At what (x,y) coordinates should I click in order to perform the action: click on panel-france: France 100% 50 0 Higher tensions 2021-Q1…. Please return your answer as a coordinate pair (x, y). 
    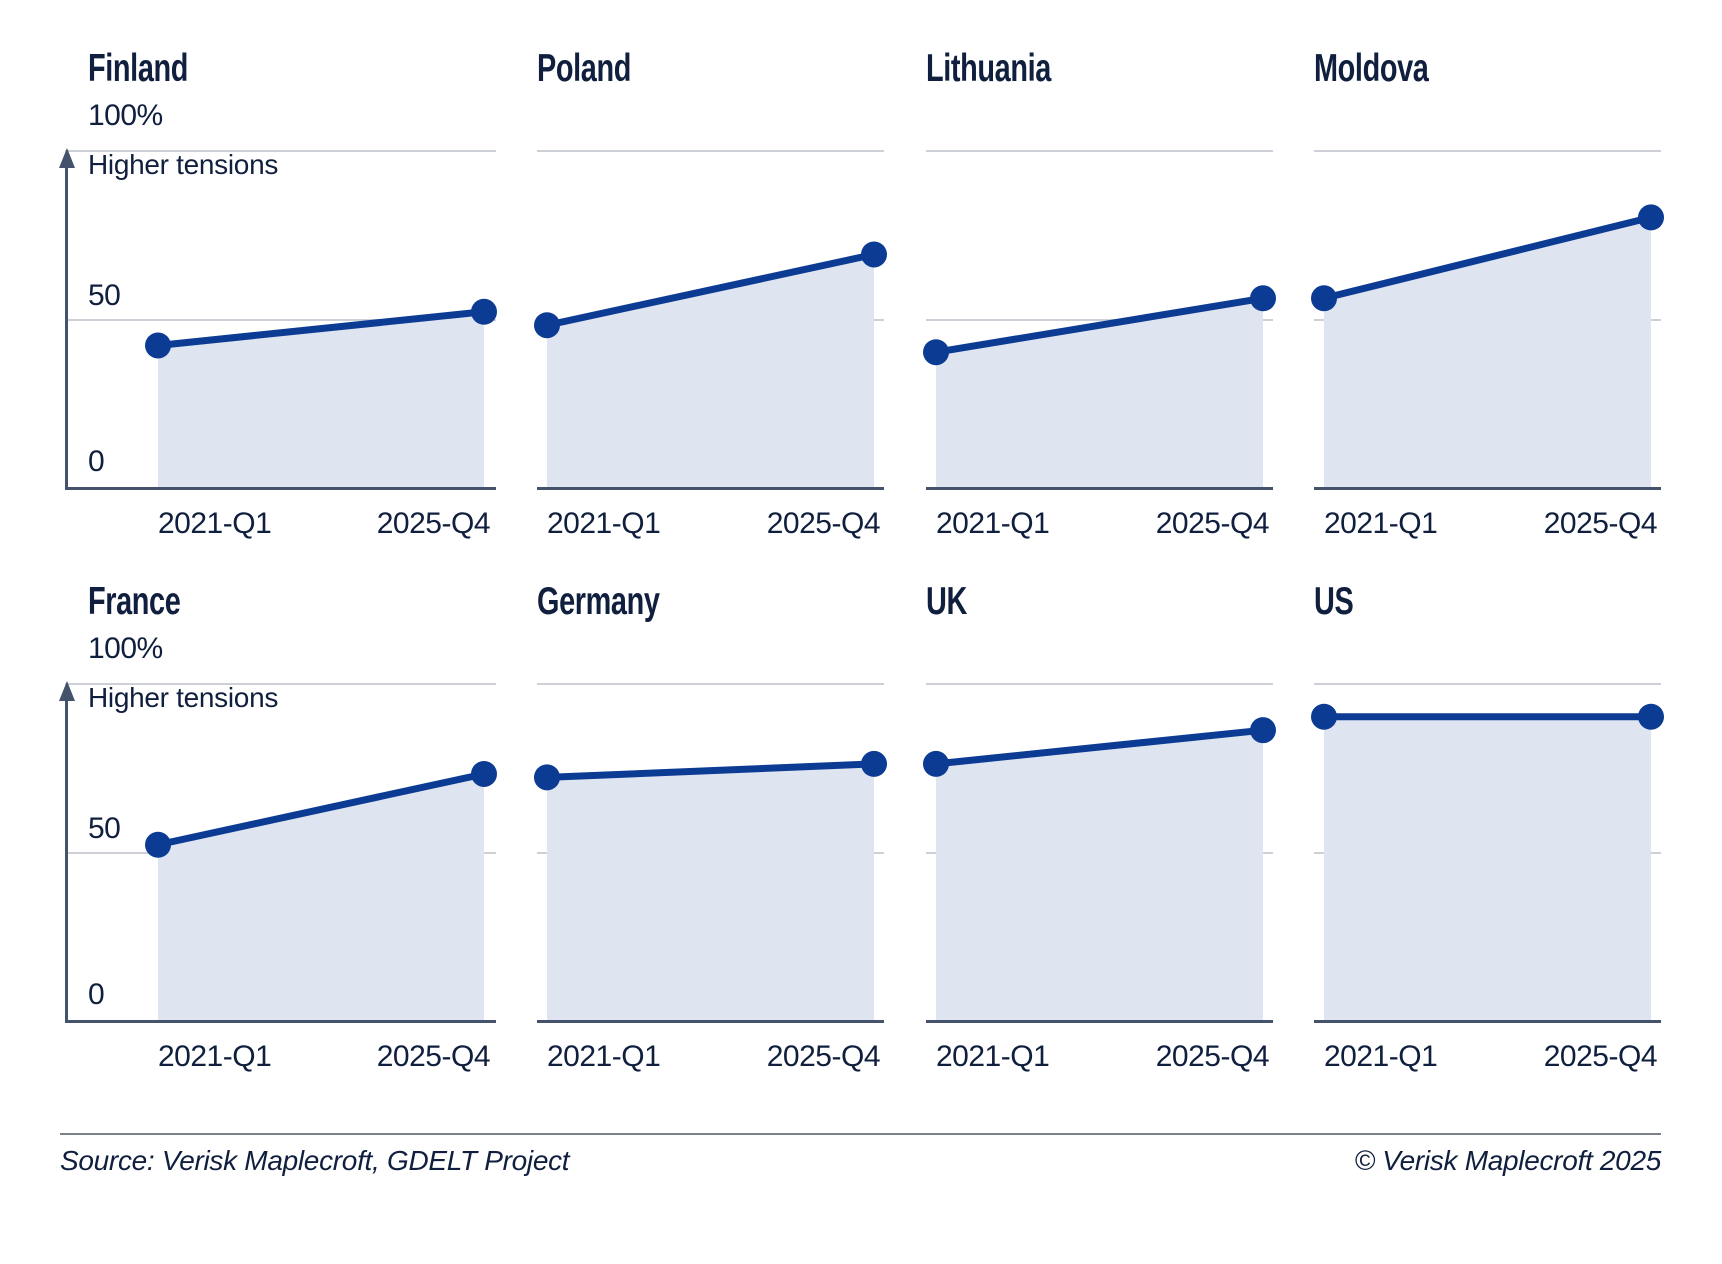
    Looking at the image, I should click on (278, 842).